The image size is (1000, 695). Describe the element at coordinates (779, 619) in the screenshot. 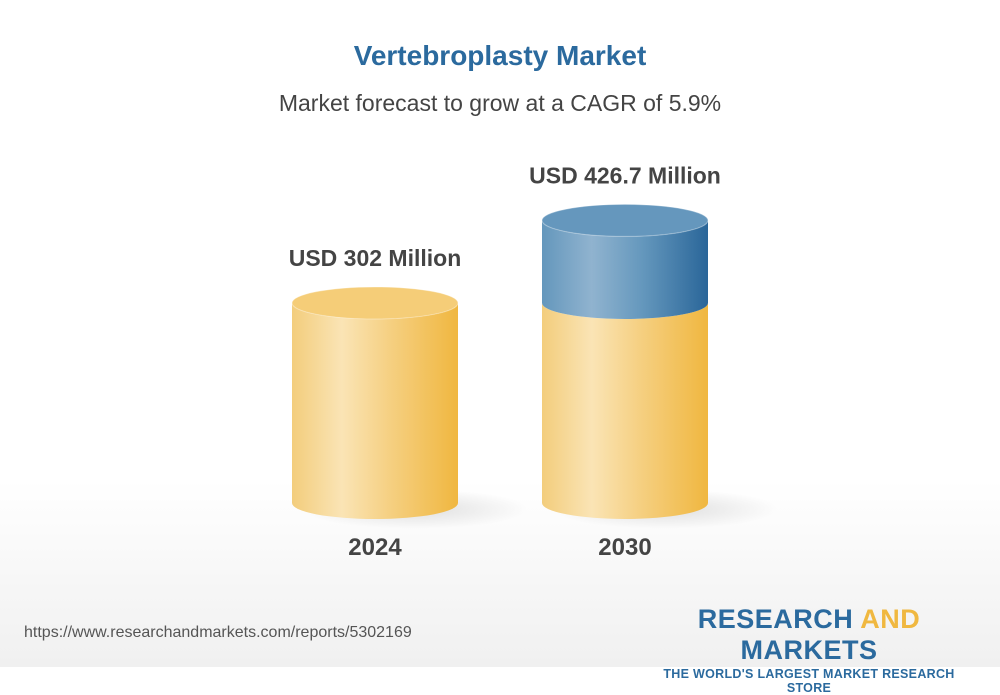

I see `logo-word-research: RESEARCH` at that location.